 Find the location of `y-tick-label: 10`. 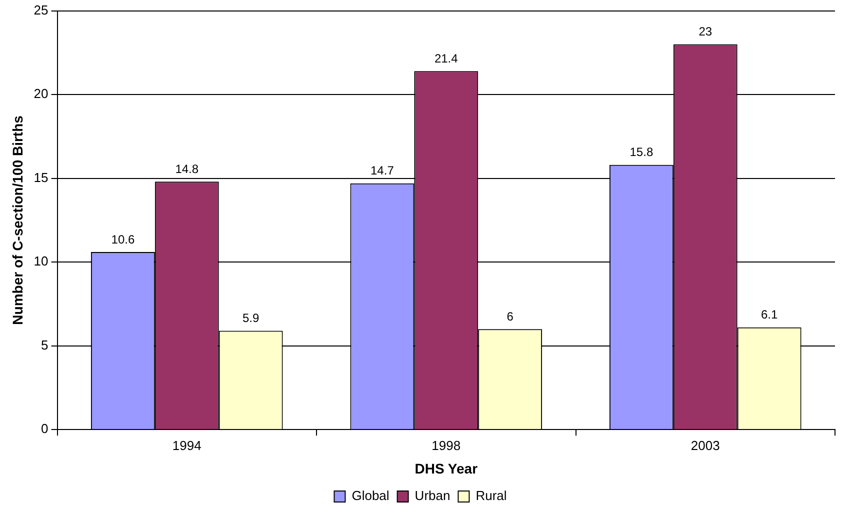

y-tick-label: 10 is located at coordinates (41, 261).